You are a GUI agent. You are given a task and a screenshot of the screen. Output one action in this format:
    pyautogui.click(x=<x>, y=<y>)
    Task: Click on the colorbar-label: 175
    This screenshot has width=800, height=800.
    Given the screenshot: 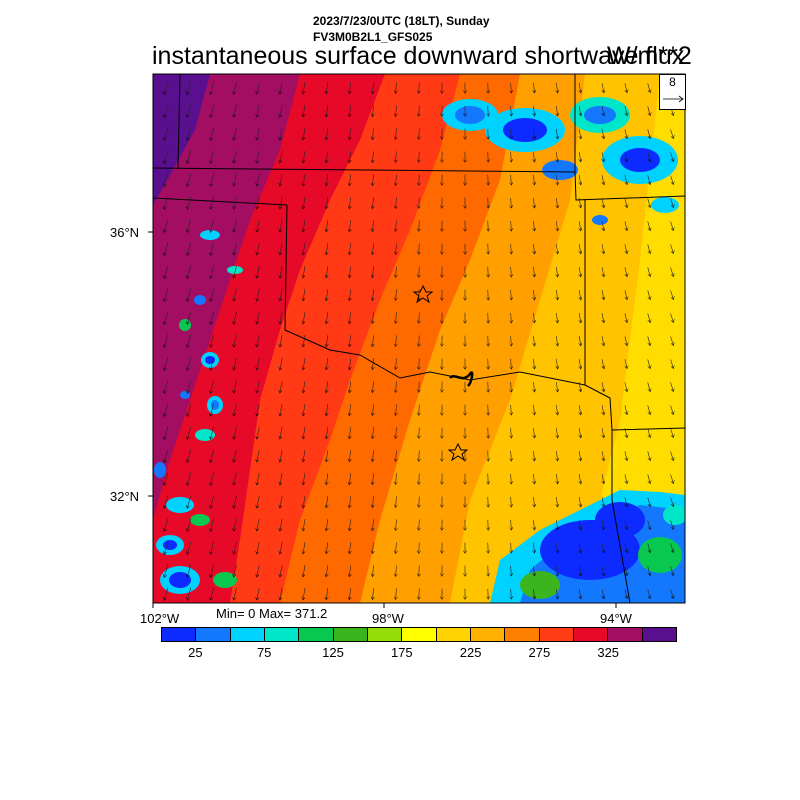 What is the action you would take?
    pyautogui.click(x=401, y=652)
    